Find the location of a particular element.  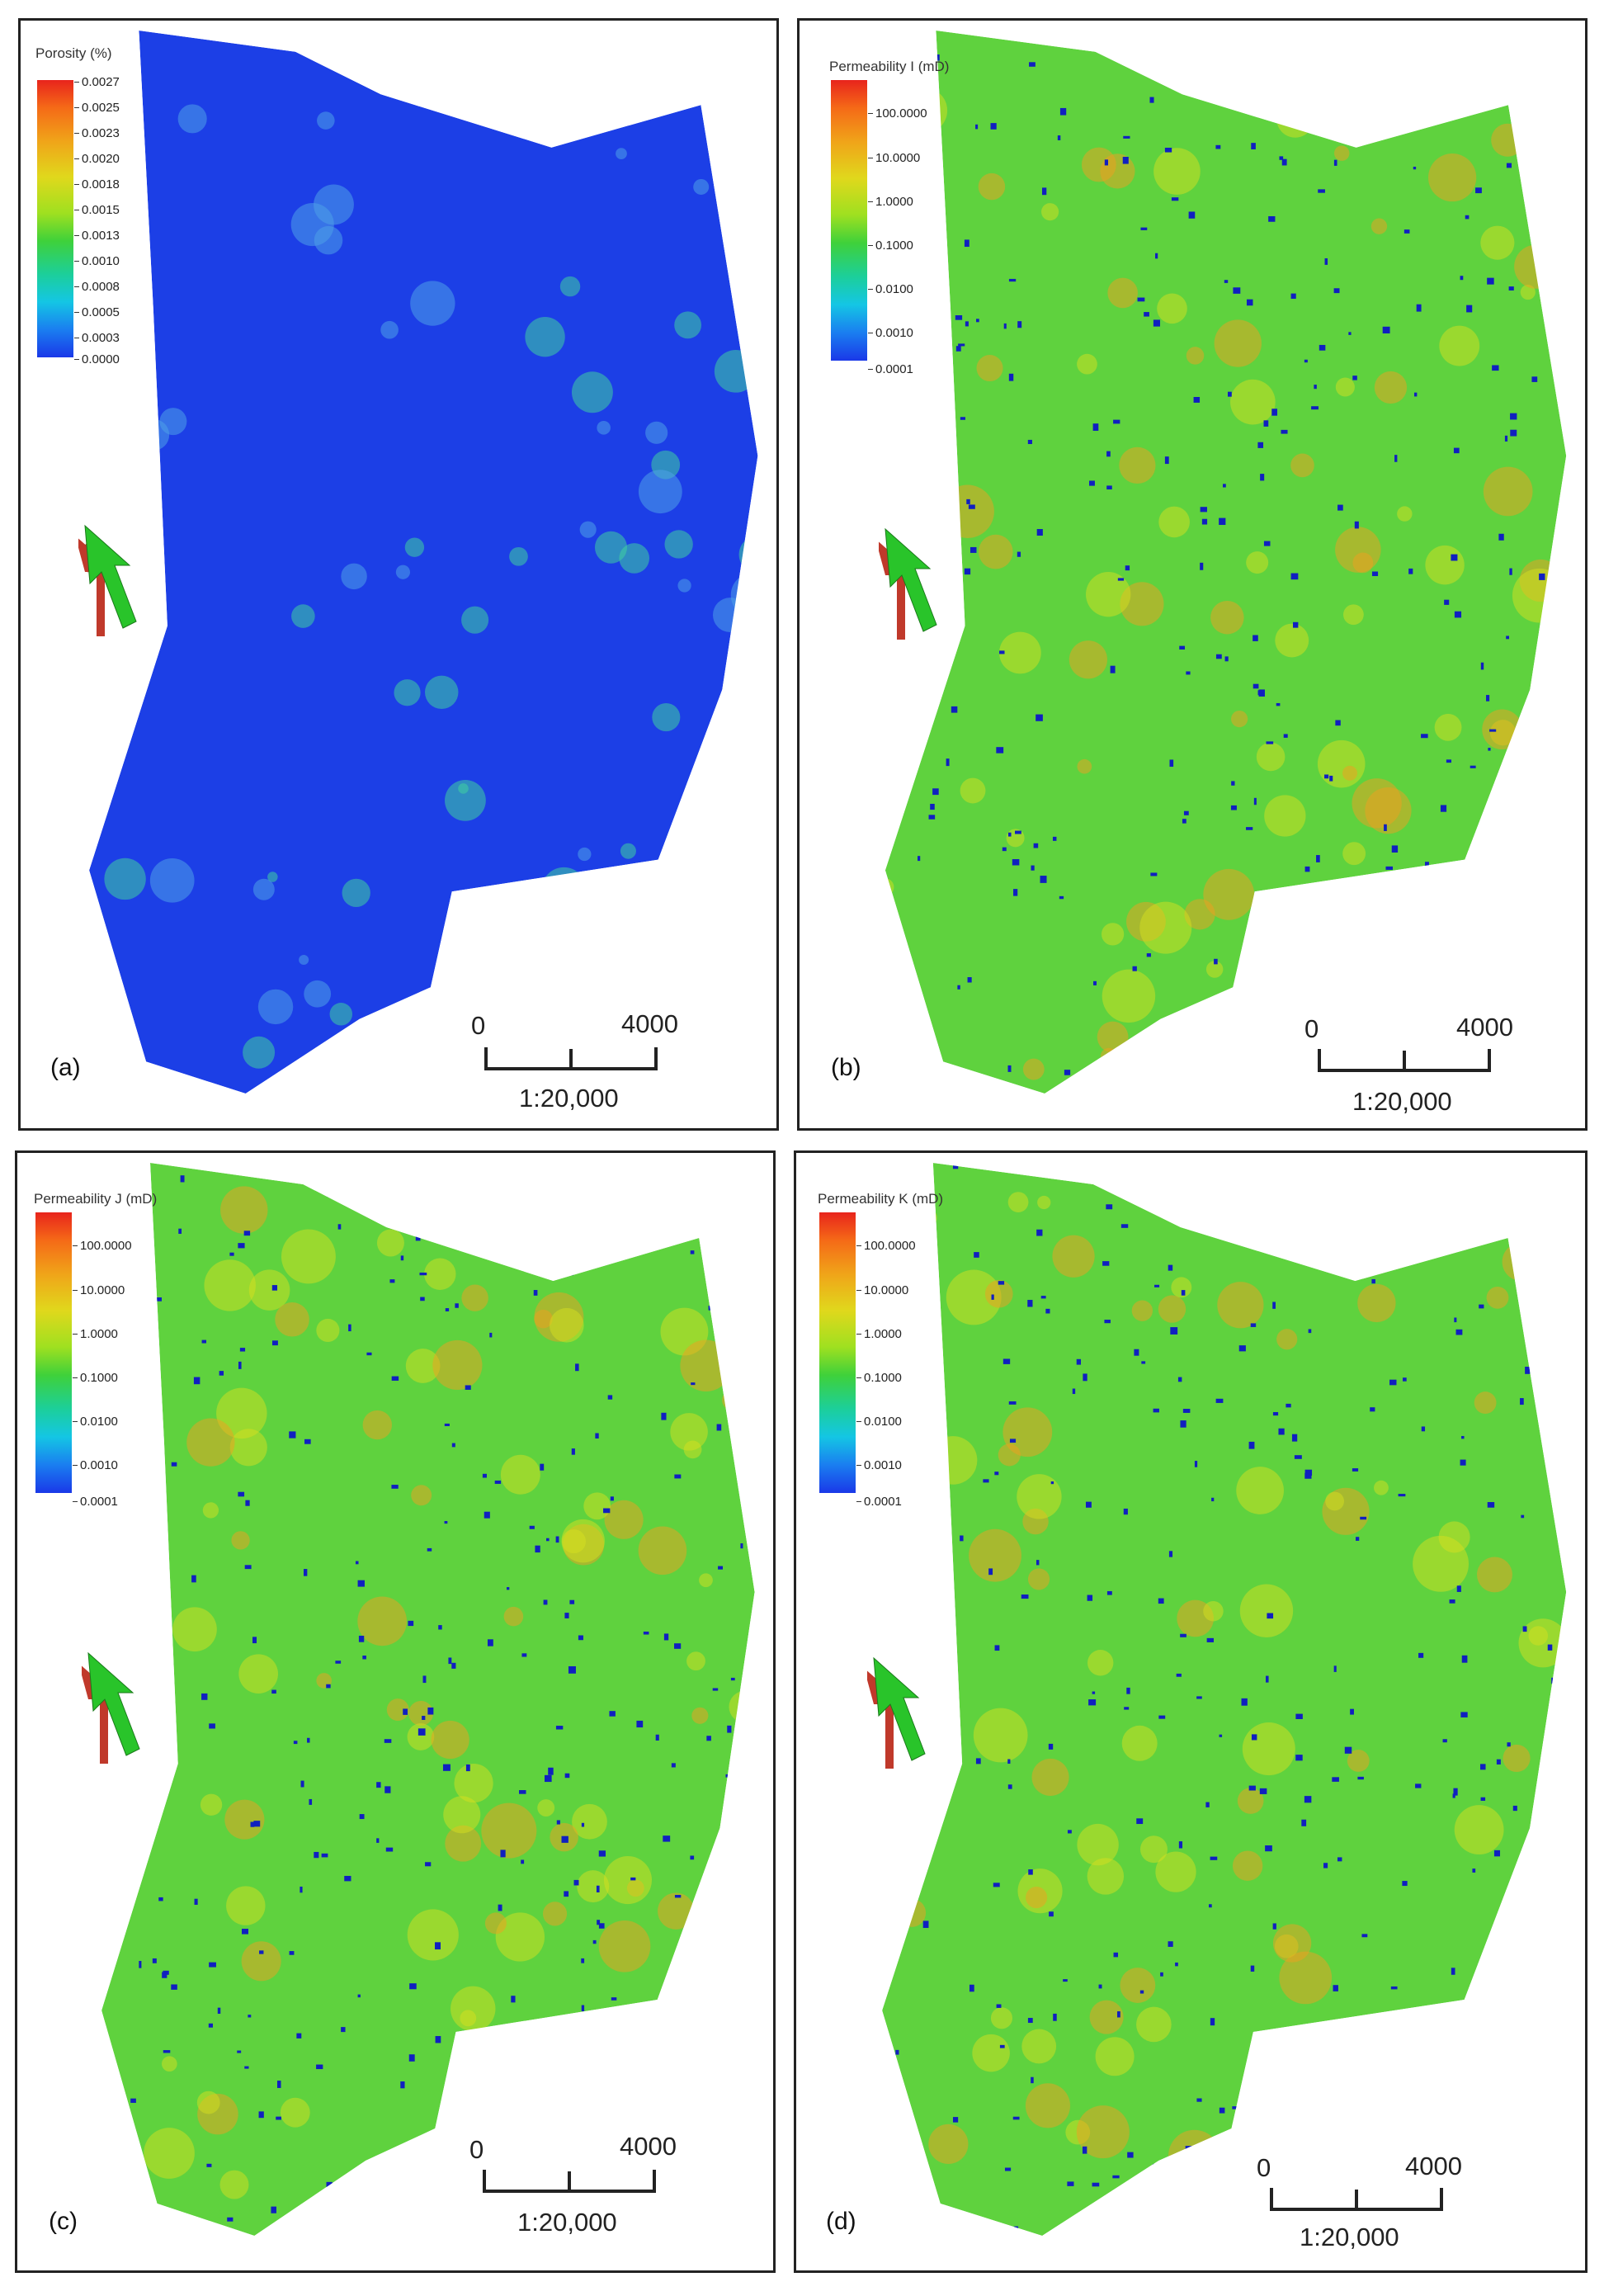

legend-tick: 0.0008 is located at coordinates (97, 287).